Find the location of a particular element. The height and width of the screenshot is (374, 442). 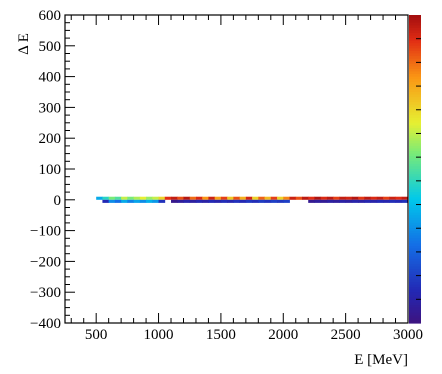

x-tick-label: 1000 is located at coordinates (159, 335).